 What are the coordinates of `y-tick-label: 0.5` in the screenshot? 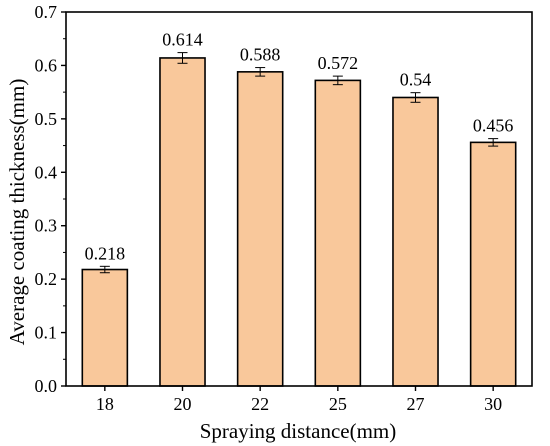 It's located at (46, 119).